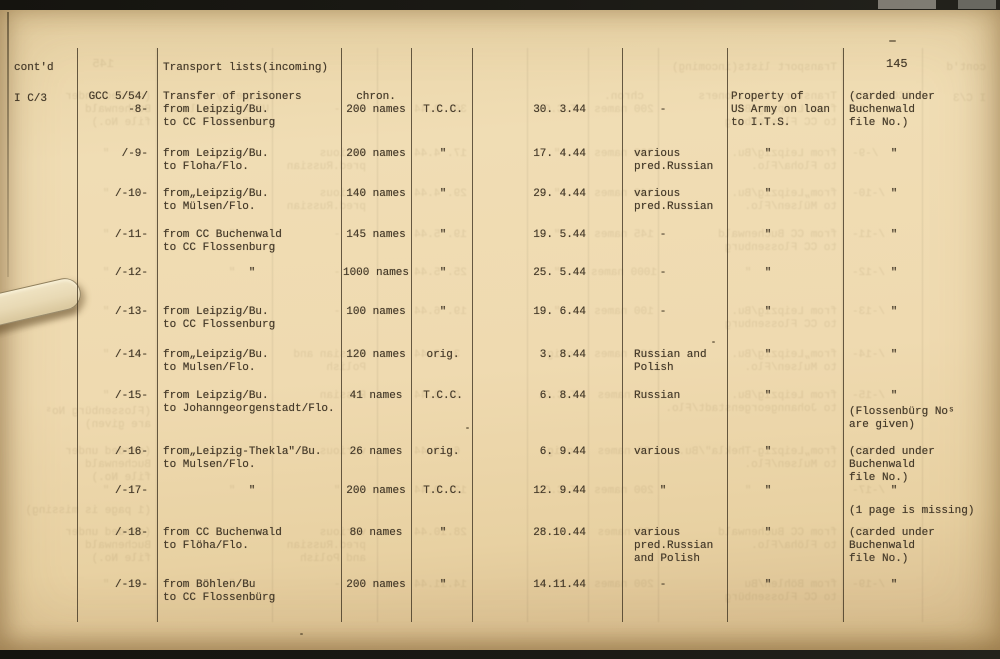 Image resolution: width=1000 pixels, height=659 pixels. I want to click on ref-number: /-10-, so click(131, 194).